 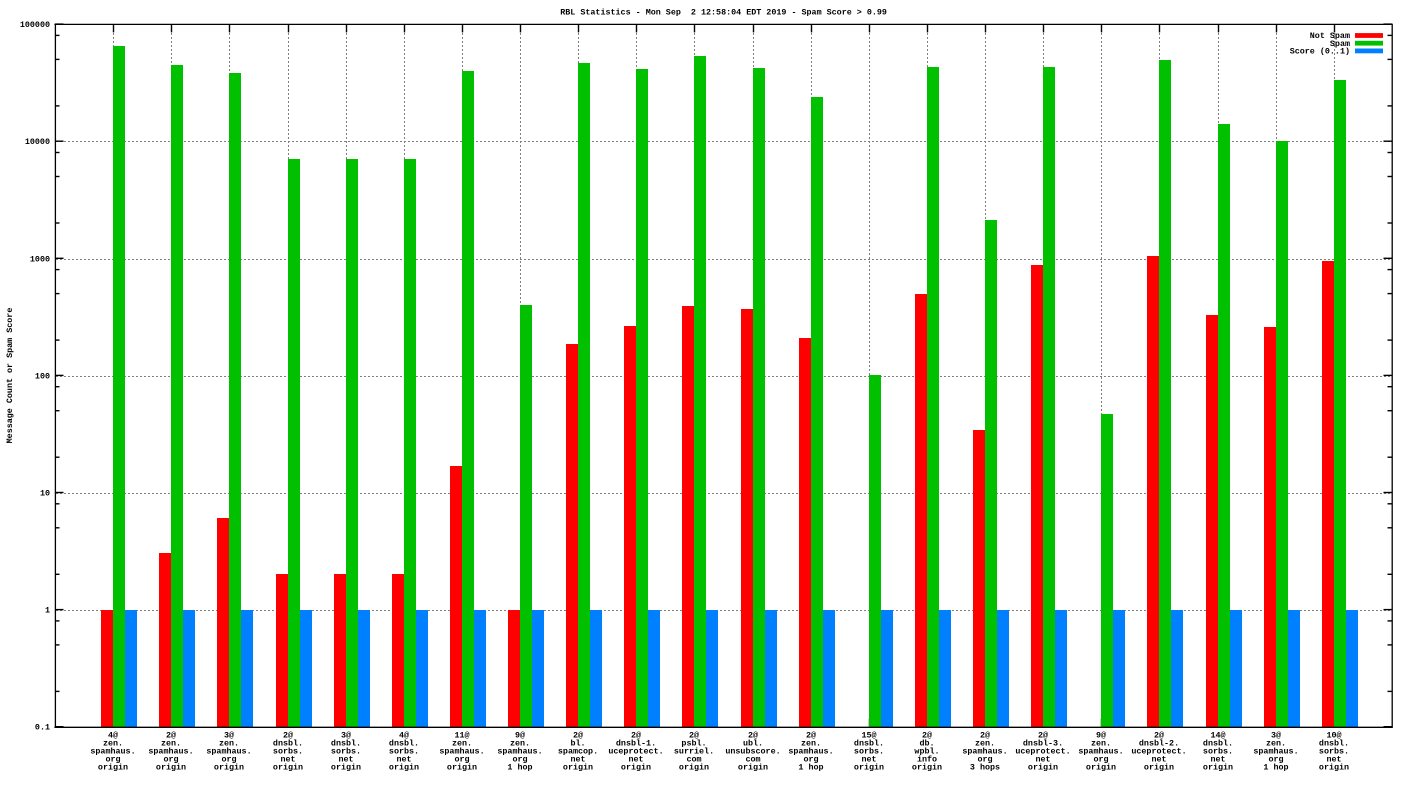 What do you see at coordinates (461, 736) in the screenshot?
I see `svg-text: 11@` at bounding box center [461, 736].